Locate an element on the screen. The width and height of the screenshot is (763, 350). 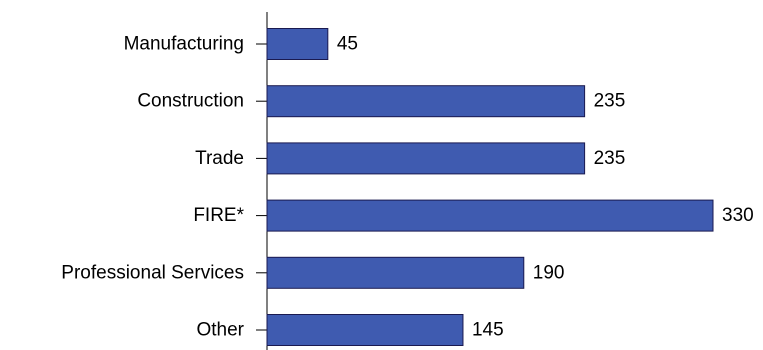
y-axis-ticks is located at coordinates (261, 187).